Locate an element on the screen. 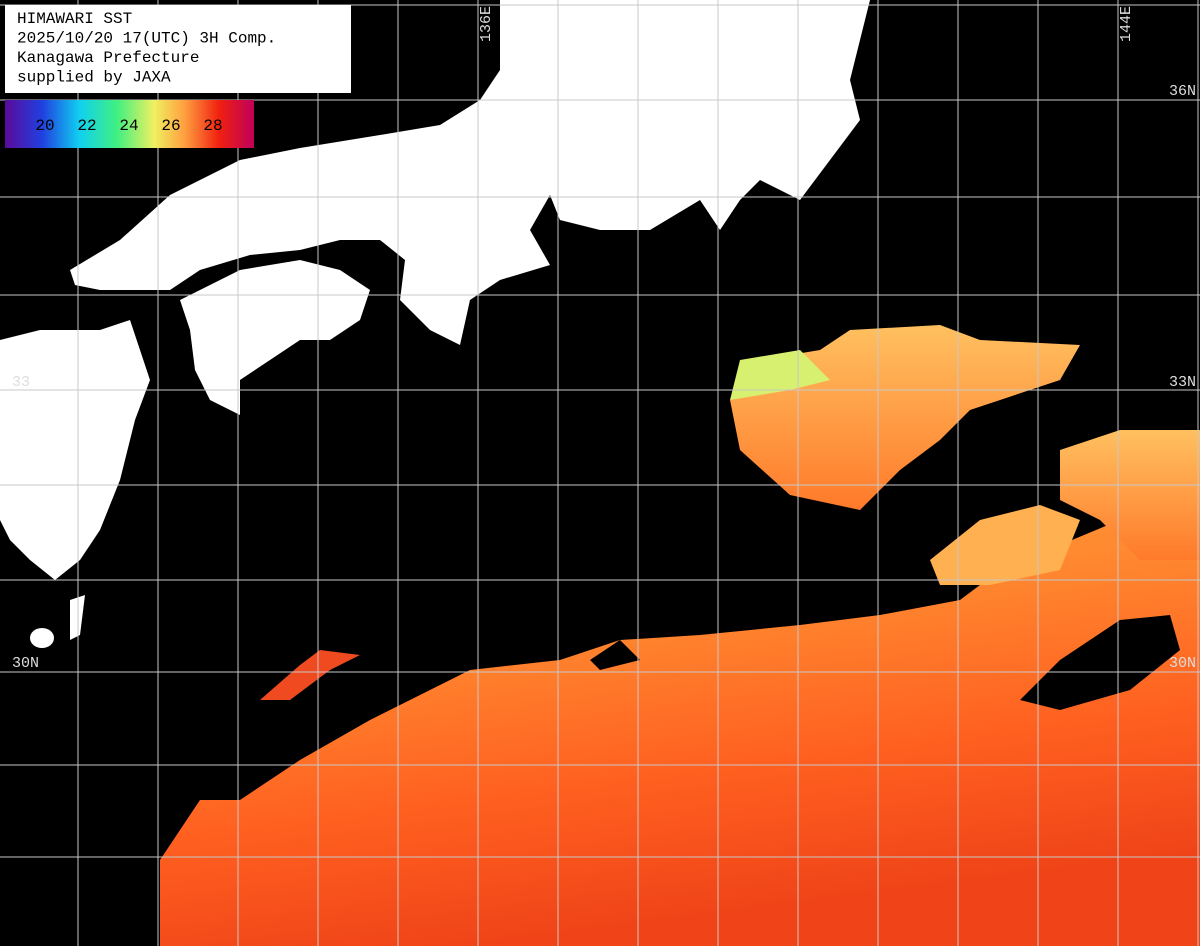 The width and height of the screenshot is (1200, 946). colorbar-tick-label: 28 is located at coordinates (212, 126).